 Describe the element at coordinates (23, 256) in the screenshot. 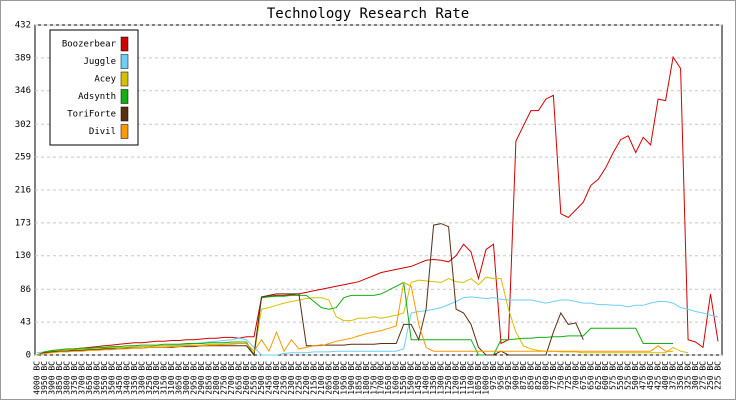

I see `y-tick-label: 130` at that location.